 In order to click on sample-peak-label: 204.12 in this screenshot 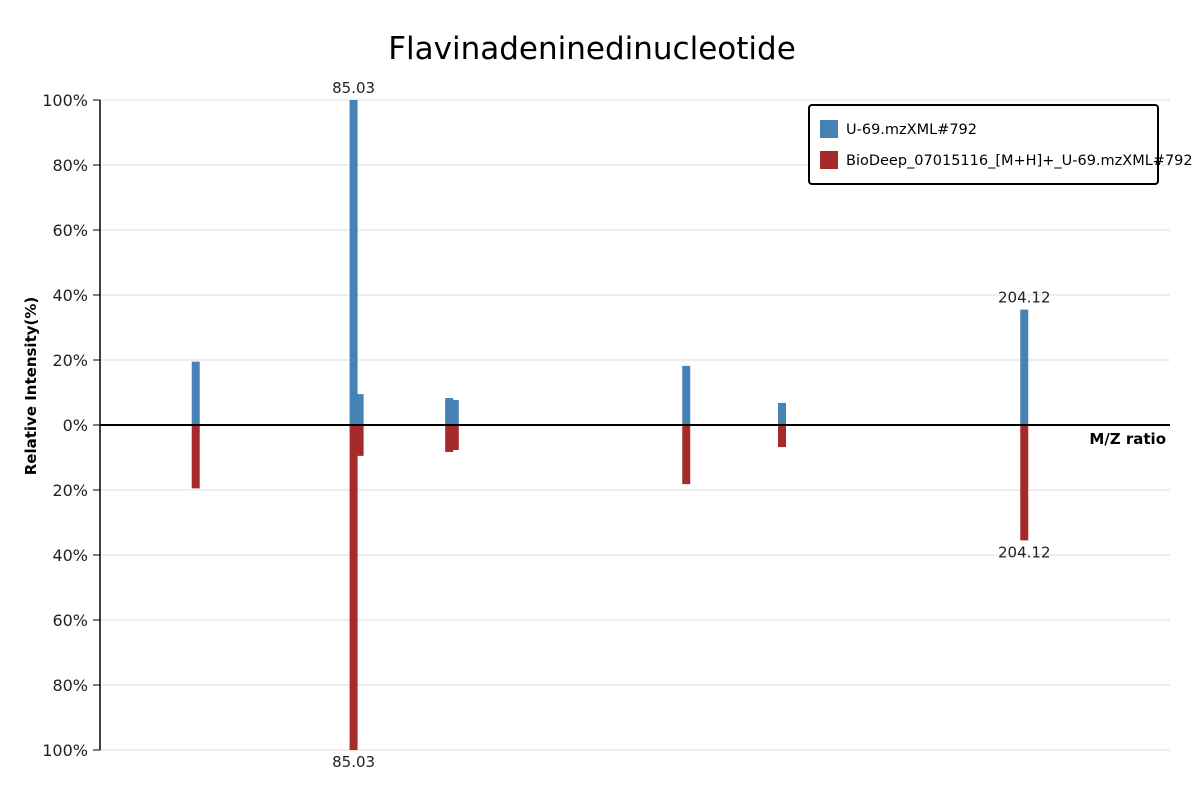, I will do `click(1024, 298)`.